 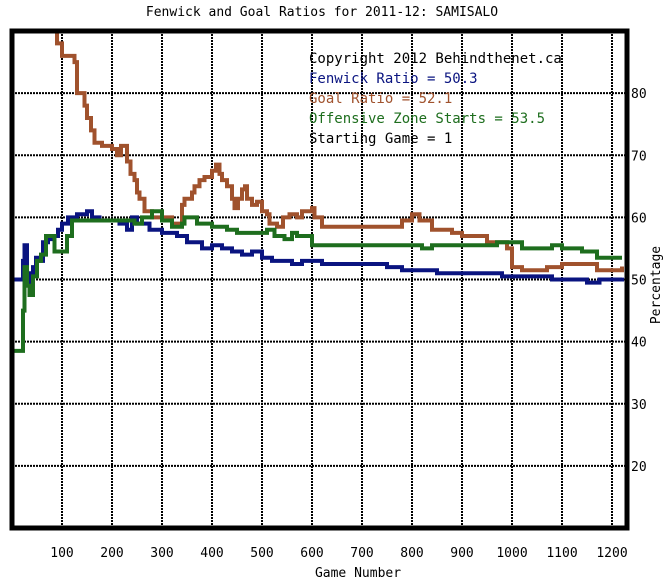 What do you see at coordinates (639, 218) in the screenshot?
I see `y-tick-label: 60` at bounding box center [639, 218].